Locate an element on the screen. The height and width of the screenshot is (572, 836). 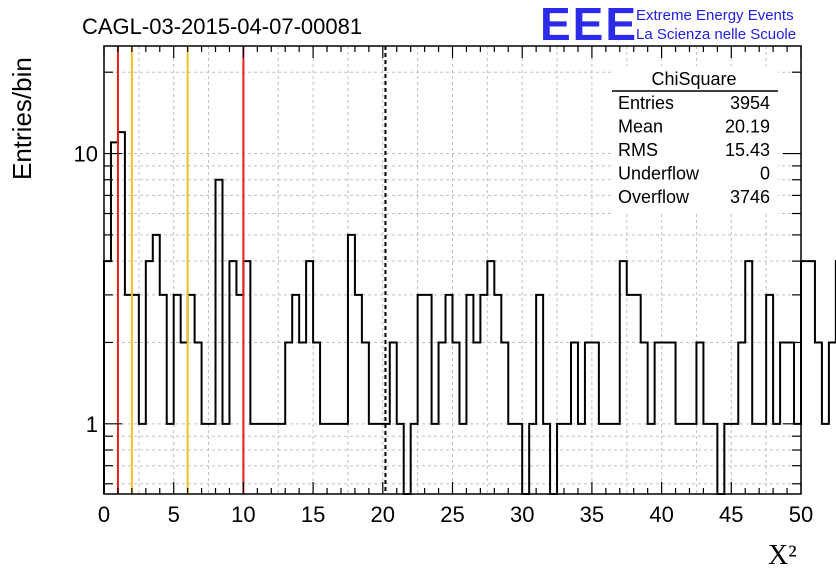
stats-label: RMS is located at coordinates (638, 150).